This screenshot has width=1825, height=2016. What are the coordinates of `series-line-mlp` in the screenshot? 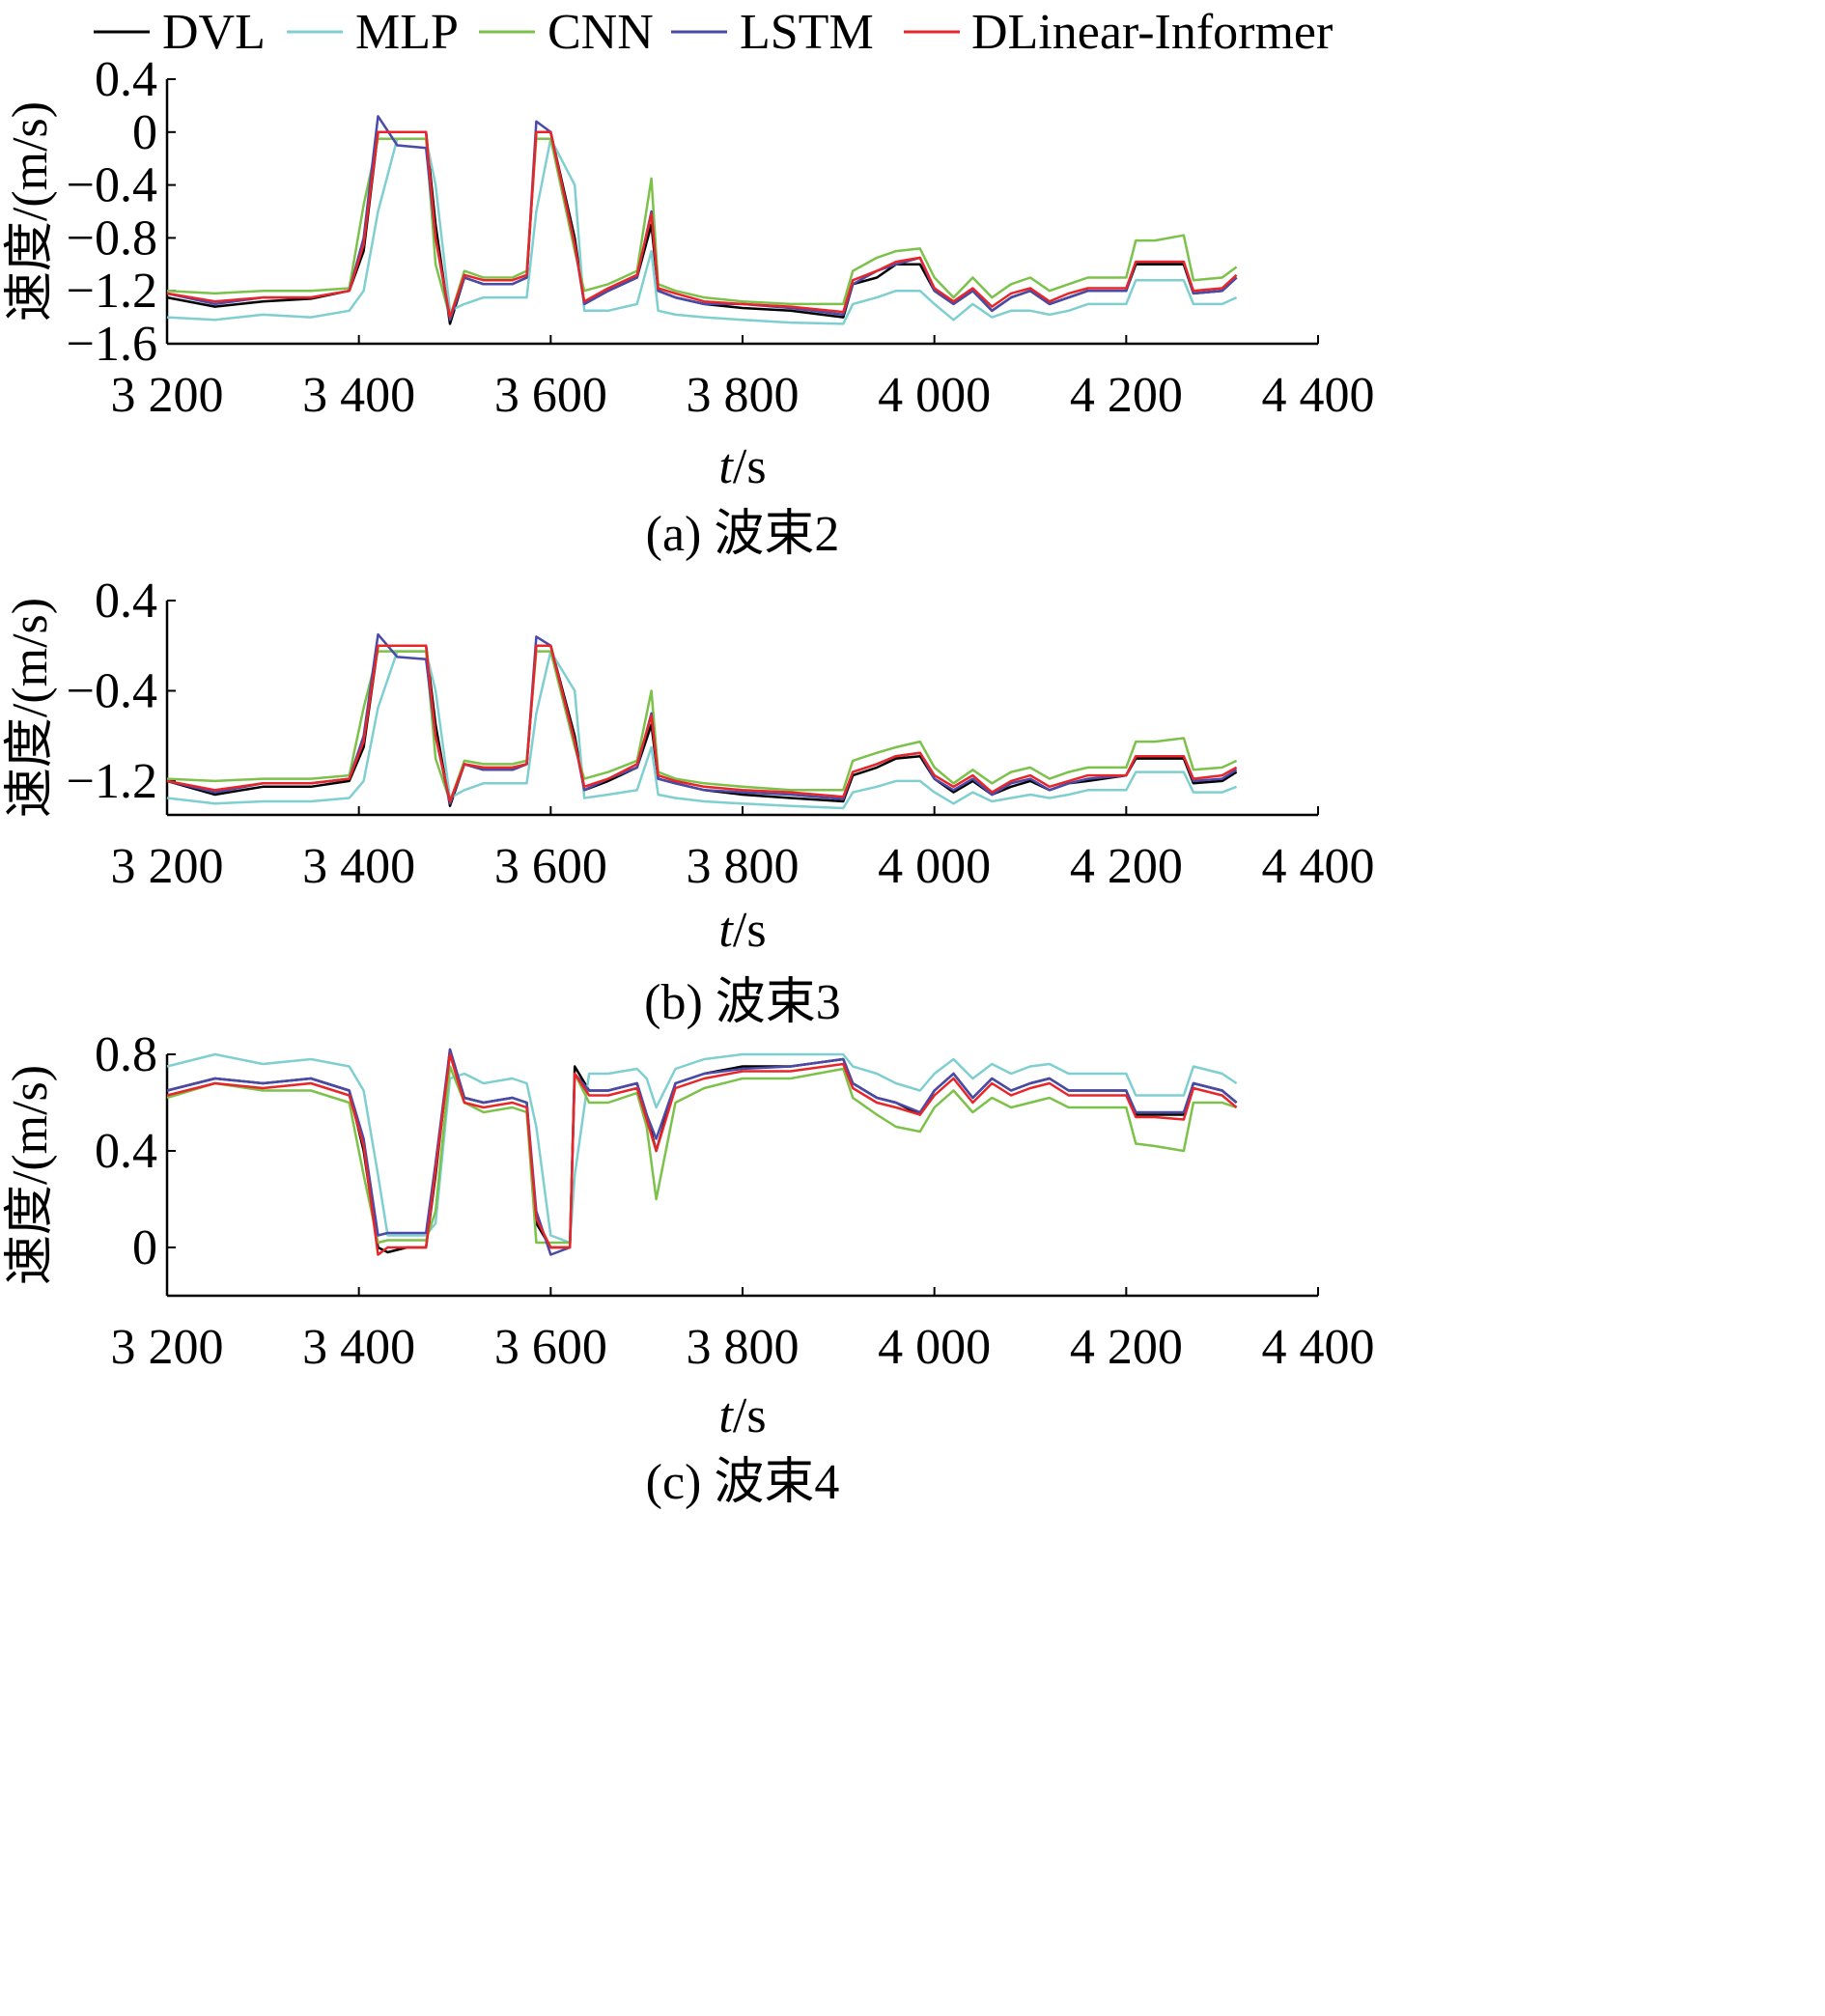 It's located at (702, 1149).